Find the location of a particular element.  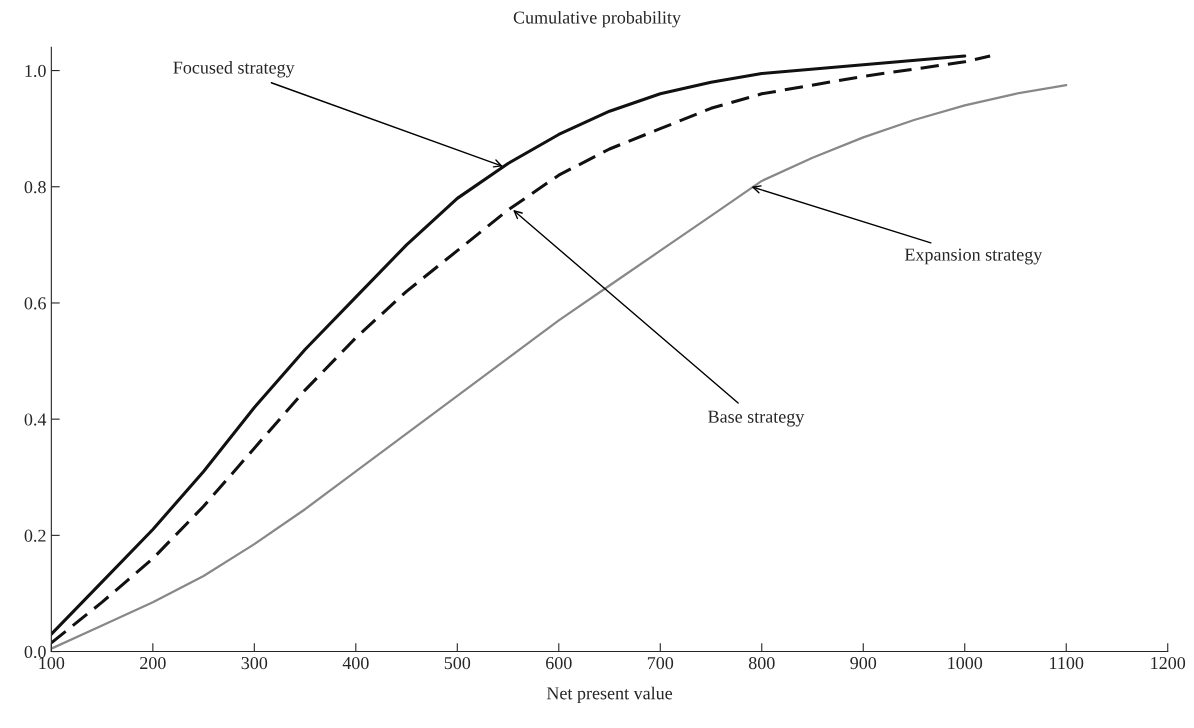

y-tick-label: 0.2 is located at coordinates (35, 535).